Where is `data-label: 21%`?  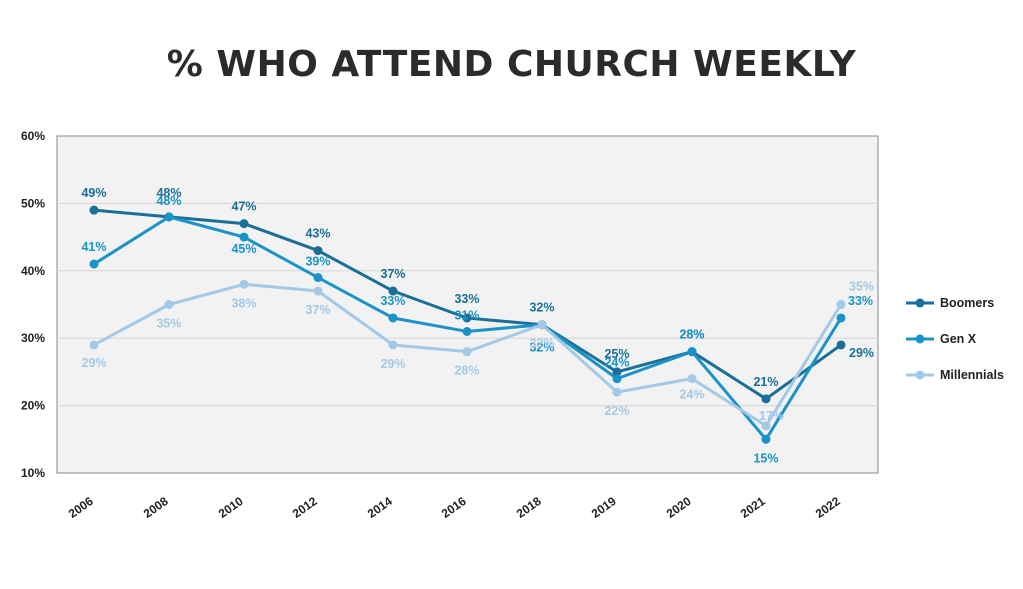 data-label: 21% is located at coordinates (765, 382).